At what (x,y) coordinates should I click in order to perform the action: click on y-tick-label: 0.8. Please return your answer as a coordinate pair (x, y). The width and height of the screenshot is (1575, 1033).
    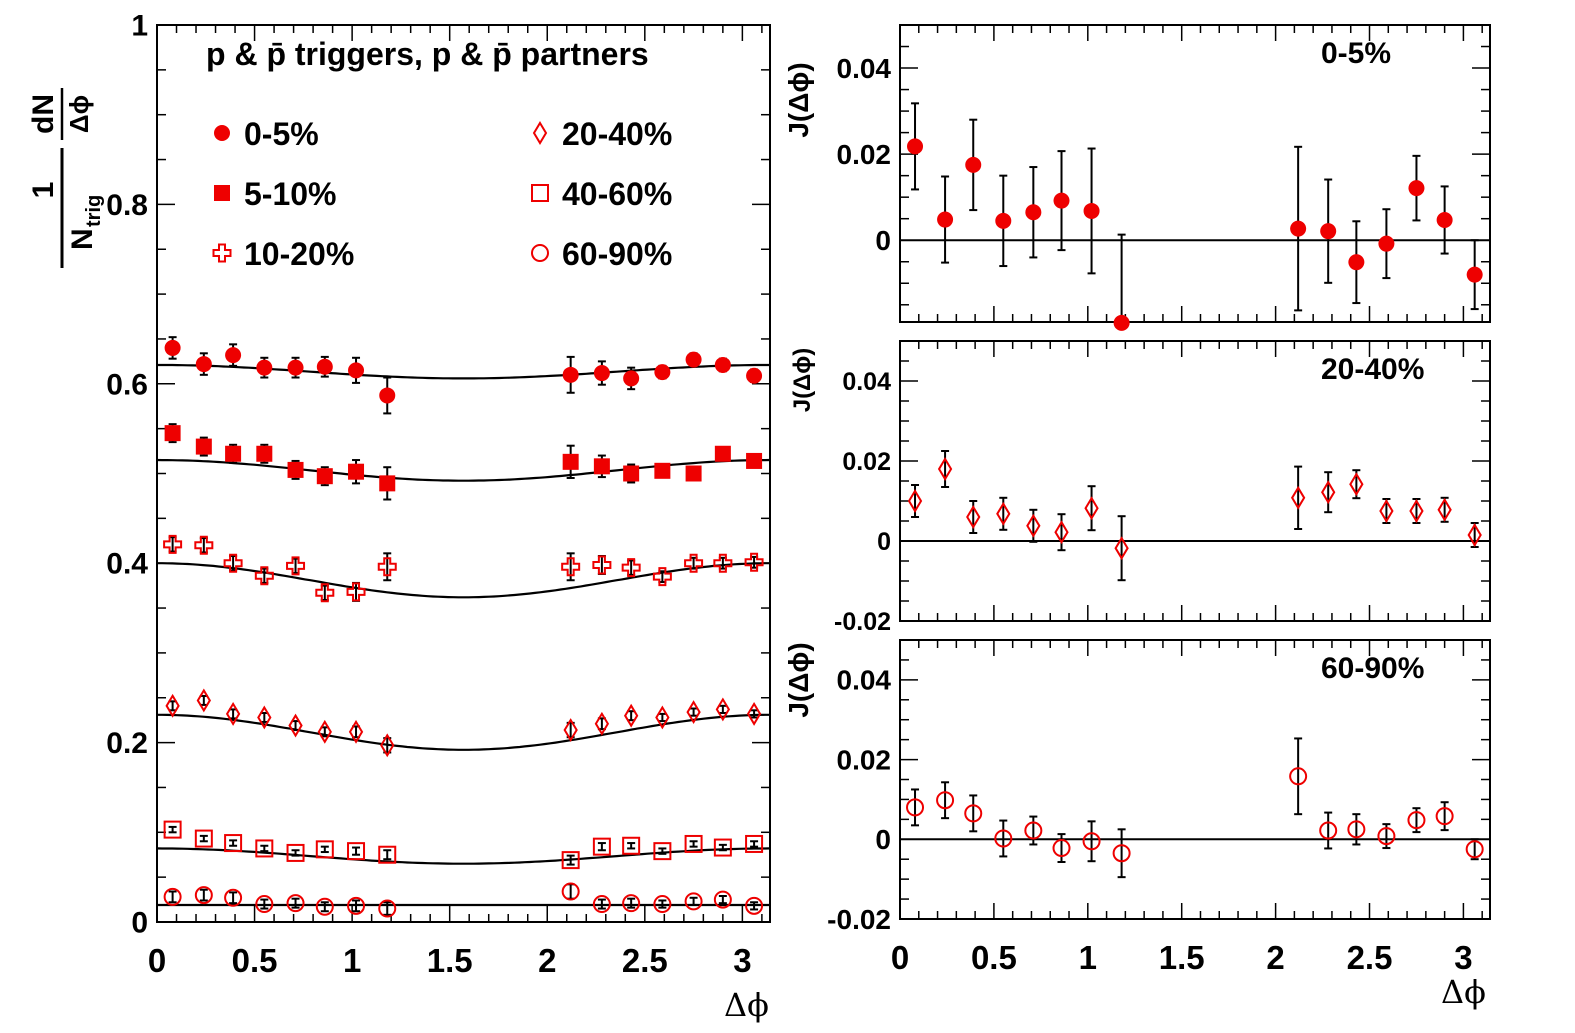
    Looking at the image, I should click on (127, 205).